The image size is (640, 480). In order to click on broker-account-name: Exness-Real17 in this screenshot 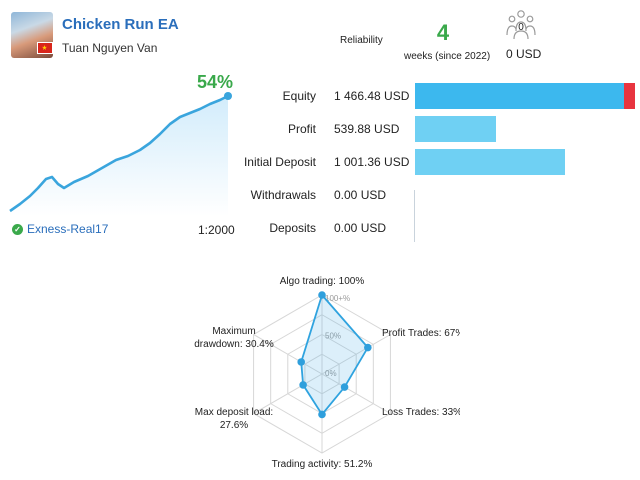, I will do `click(68, 229)`.